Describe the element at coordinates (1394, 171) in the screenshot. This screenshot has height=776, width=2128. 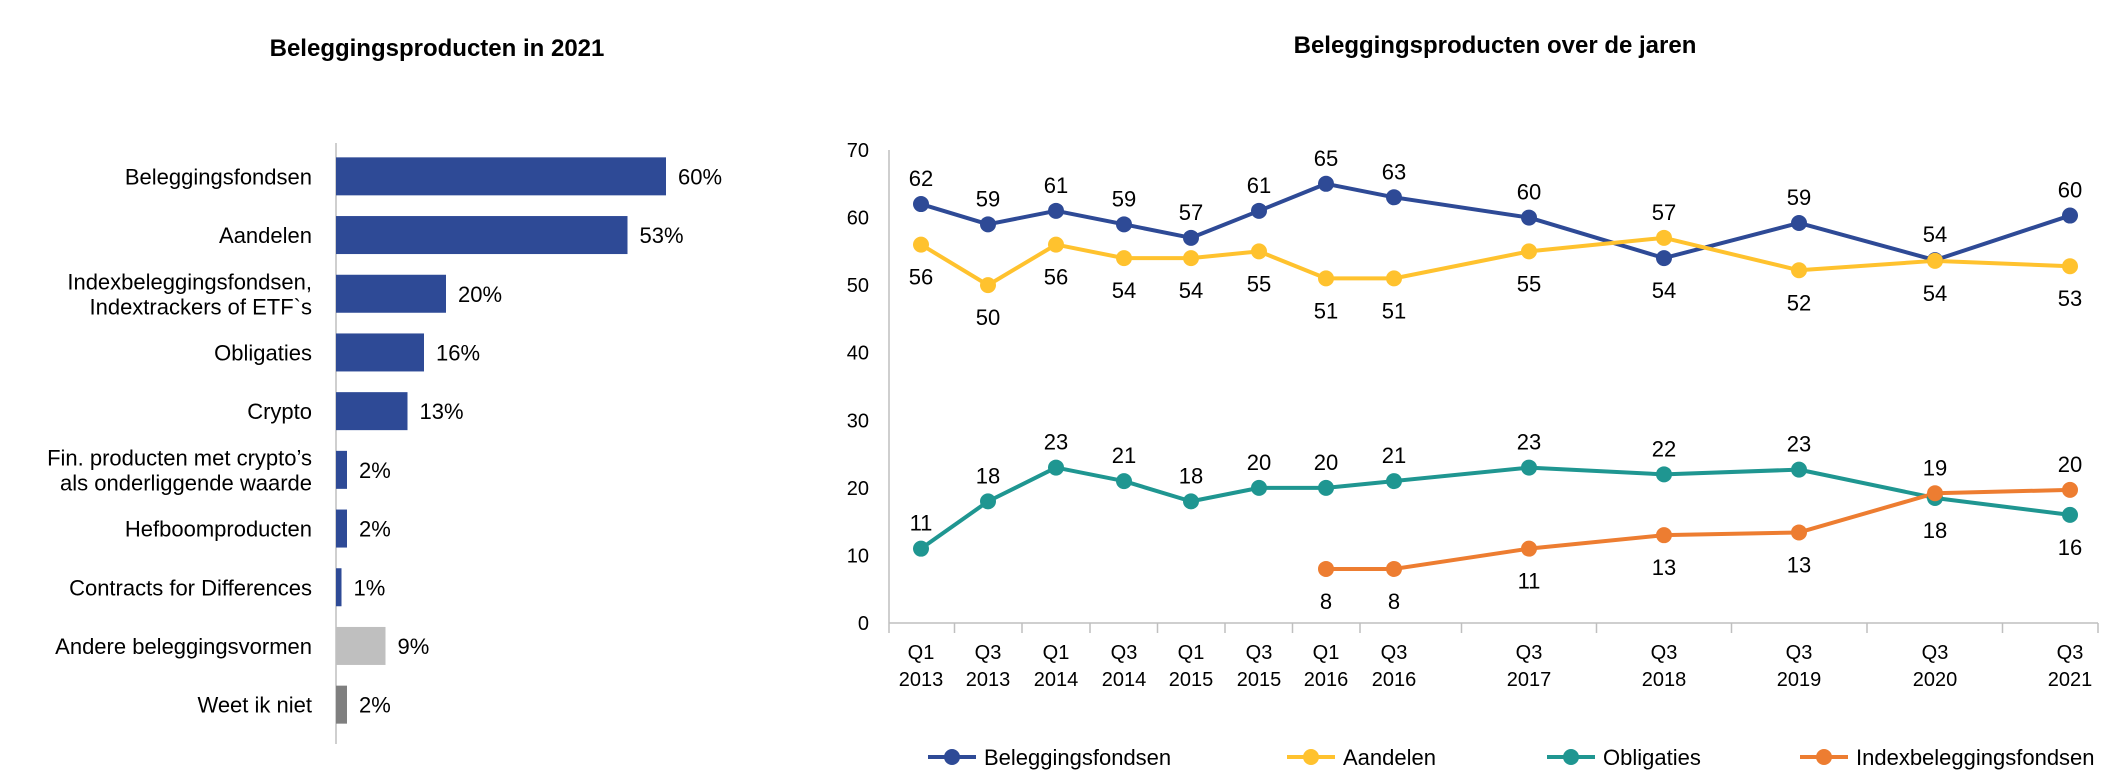
I see `data-label: 63` at that location.